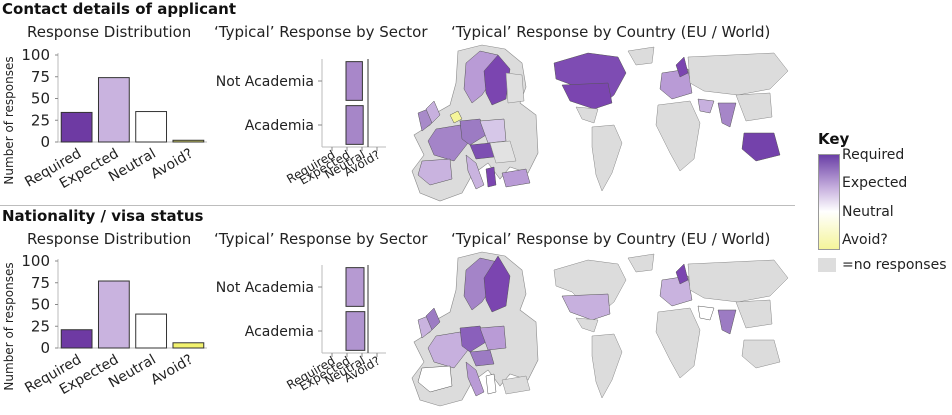 This screenshot has height=415, width=952. I want to click on key-title: Key, so click(834, 139).